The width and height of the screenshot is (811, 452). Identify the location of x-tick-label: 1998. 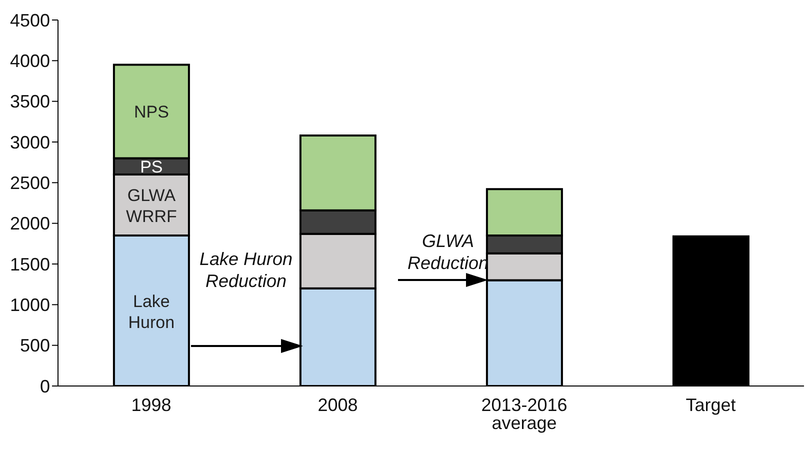
(151, 404).